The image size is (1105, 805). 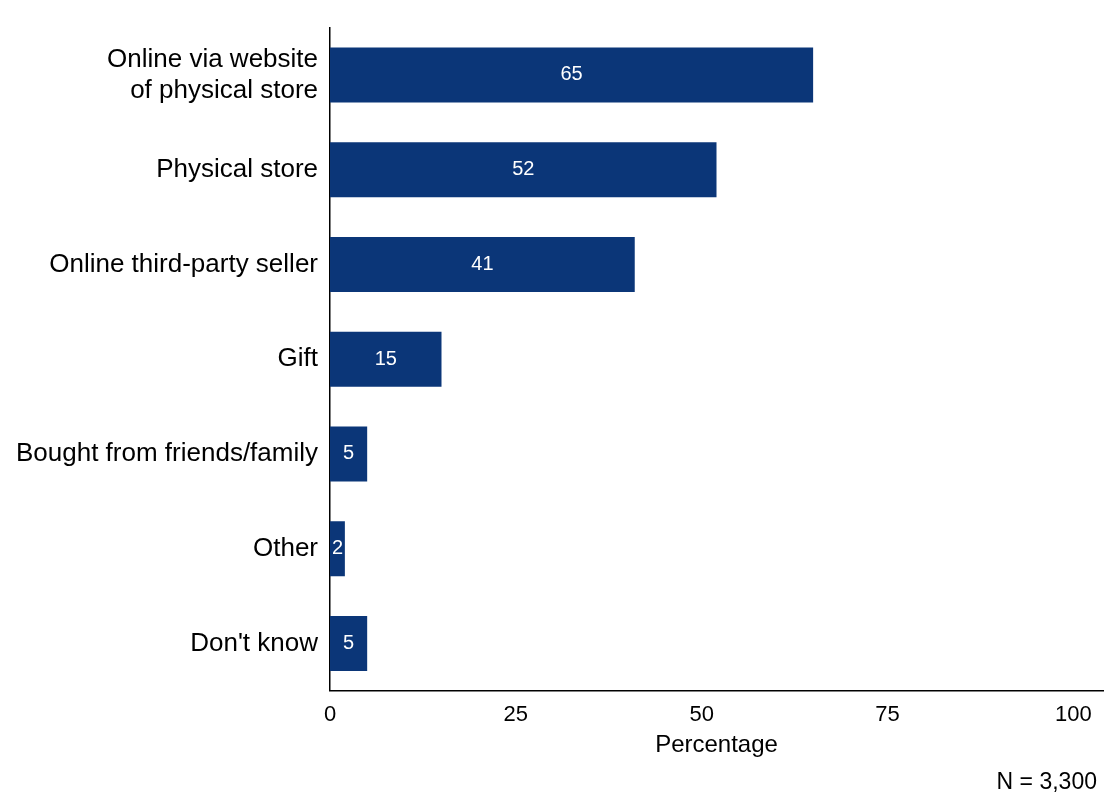 What do you see at coordinates (285, 546) in the screenshot?
I see `y-tick-label: Other` at bounding box center [285, 546].